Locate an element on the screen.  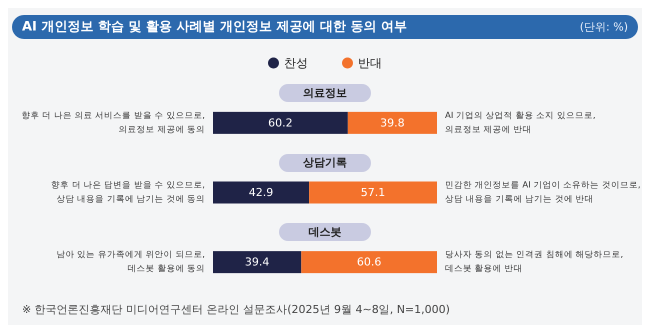
data-label: 60.2 is located at coordinates (280, 123).